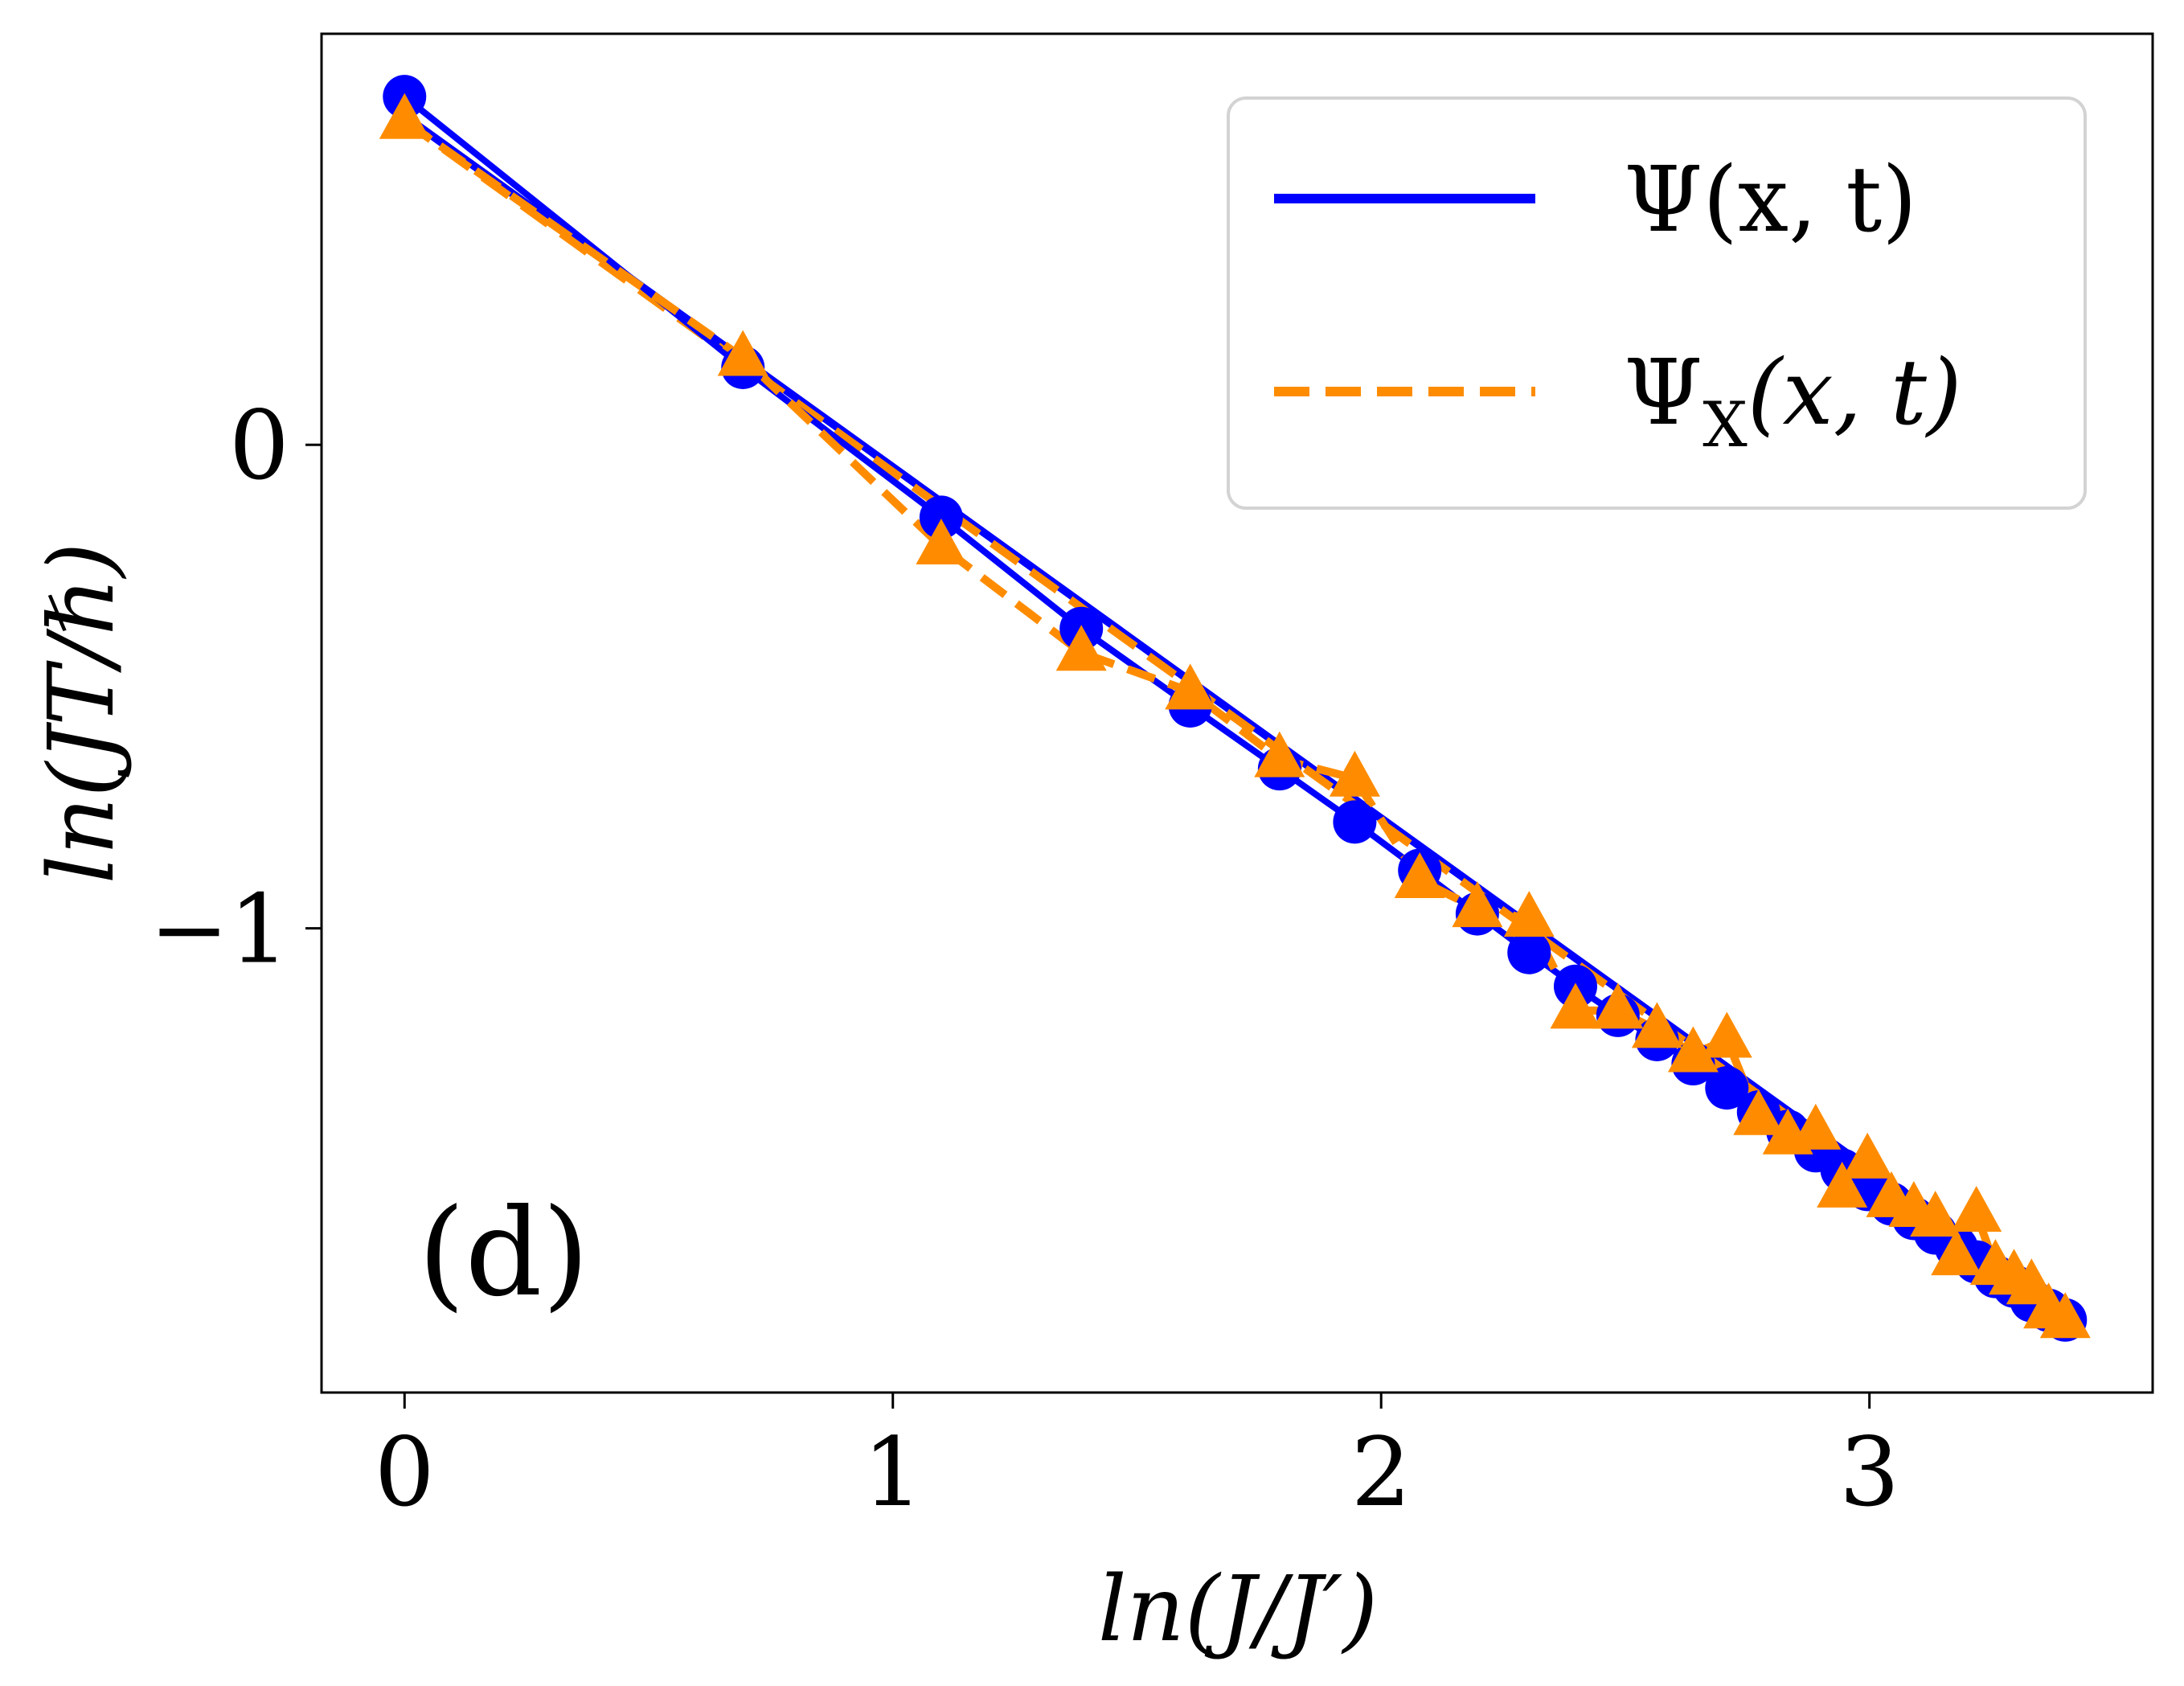 The height and width of the screenshot is (1686, 2184). Describe the element at coordinates (1381, 1472) in the screenshot. I see `x-tick-label: 2` at that location.